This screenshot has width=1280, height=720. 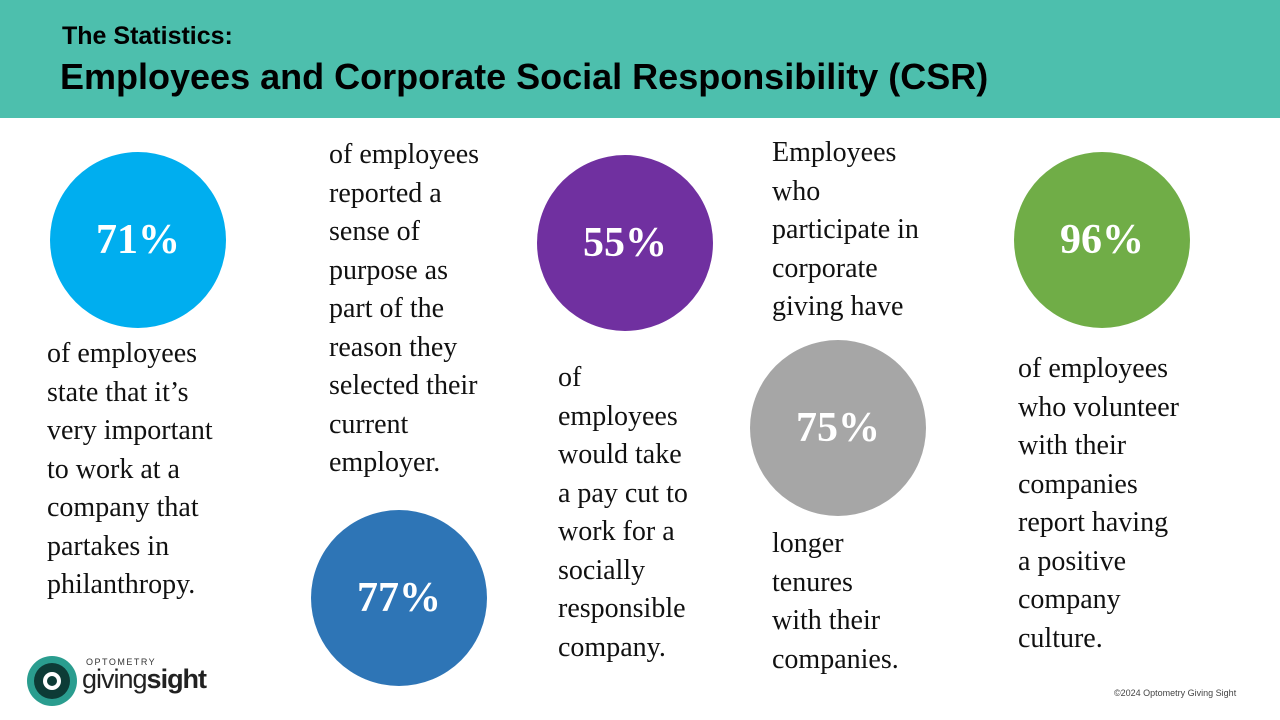 What do you see at coordinates (1069, 599) in the screenshot?
I see `stat-text: company` at bounding box center [1069, 599].